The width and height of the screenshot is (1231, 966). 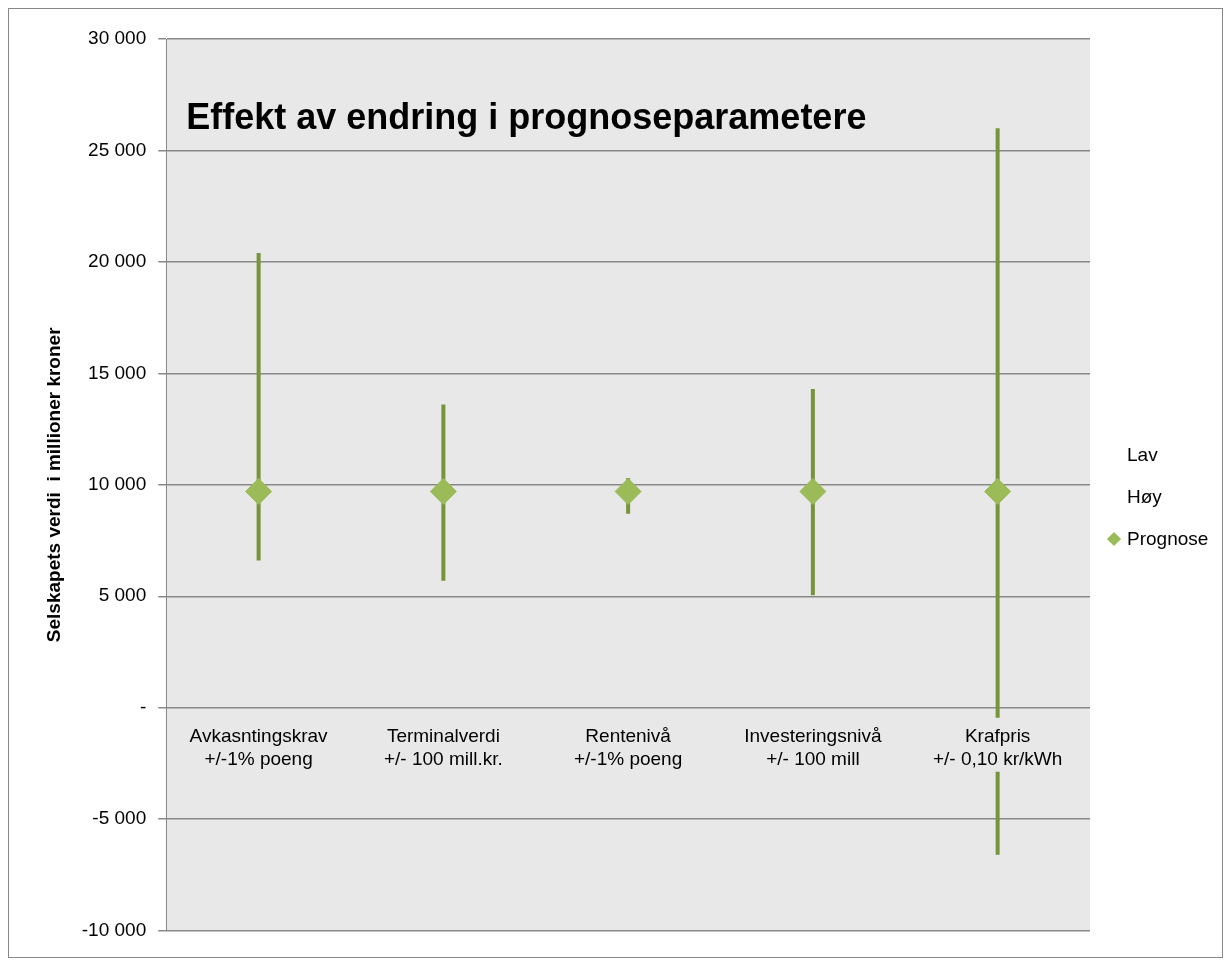 What do you see at coordinates (119, 818) in the screenshot?
I see `y-tick-label: -5 000` at bounding box center [119, 818].